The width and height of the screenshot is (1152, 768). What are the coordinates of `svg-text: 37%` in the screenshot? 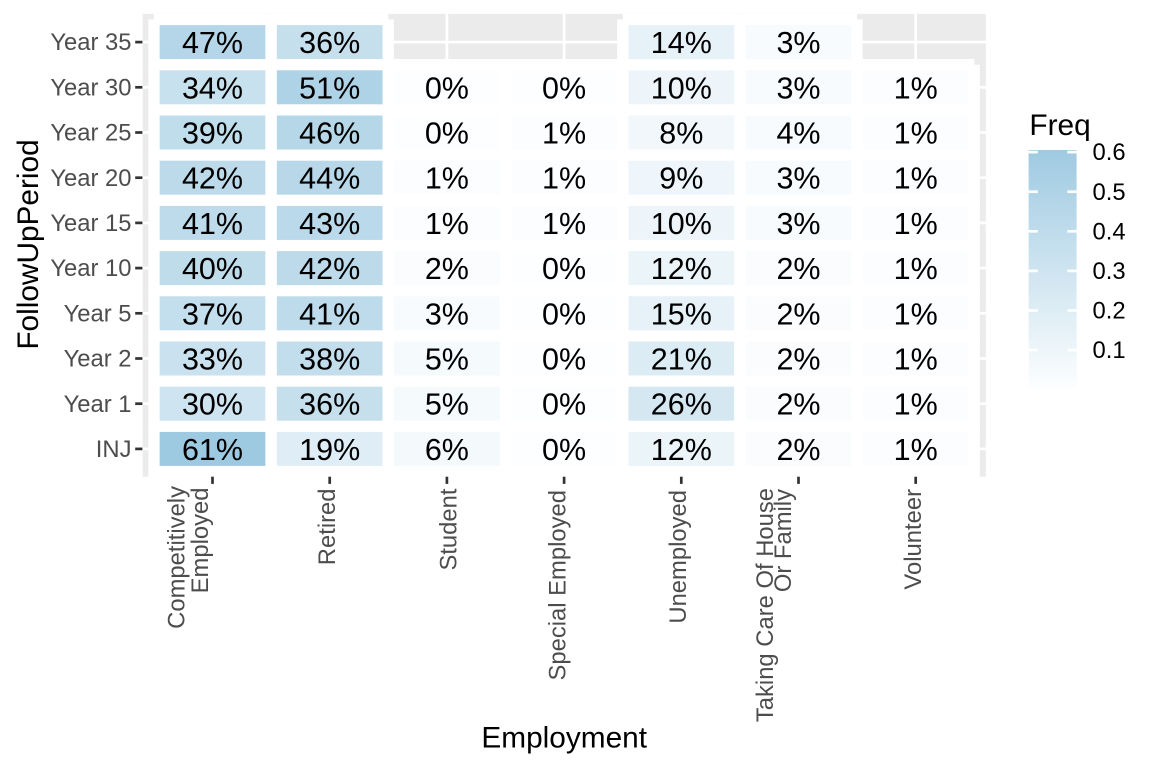 It's located at (212, 314).